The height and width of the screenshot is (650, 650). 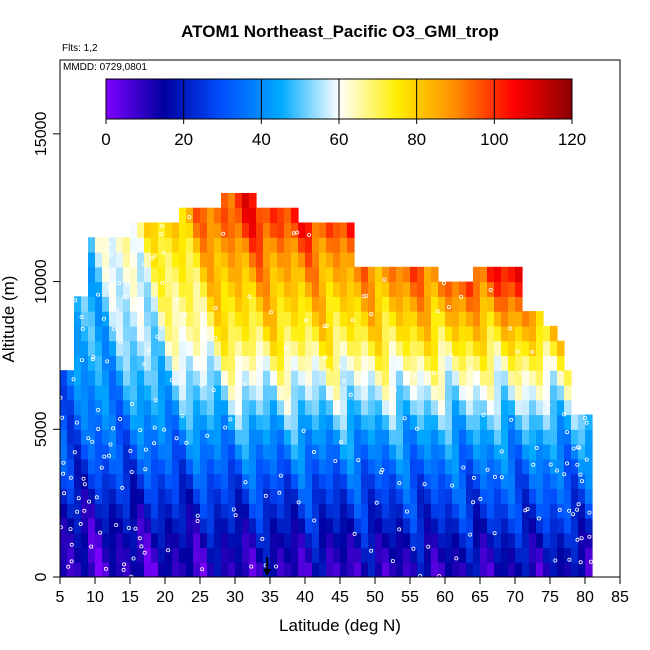 I want to click on mmdd-label: MMDD: 0729,0801, so click(x=105, y=67).